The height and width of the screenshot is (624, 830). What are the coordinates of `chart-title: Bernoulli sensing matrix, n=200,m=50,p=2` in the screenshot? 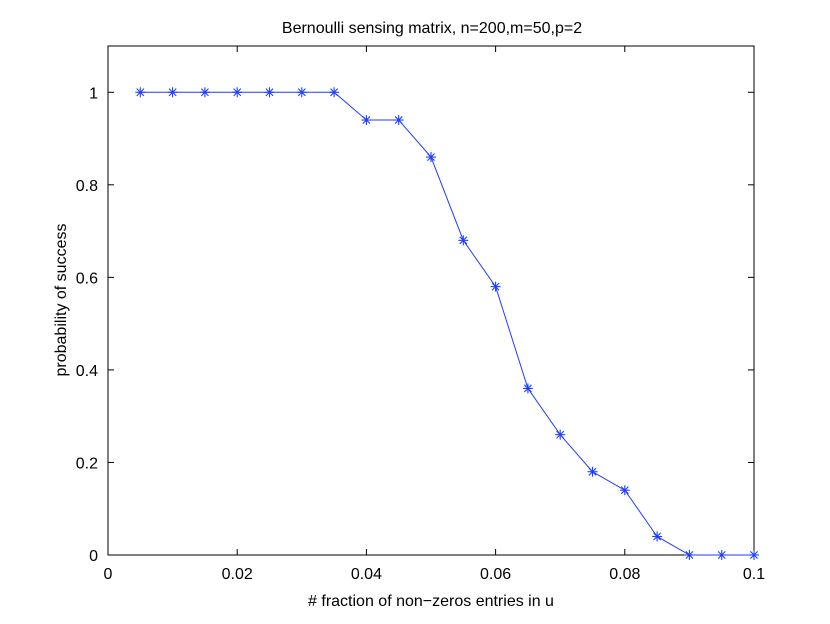 It's located at (432, 28).